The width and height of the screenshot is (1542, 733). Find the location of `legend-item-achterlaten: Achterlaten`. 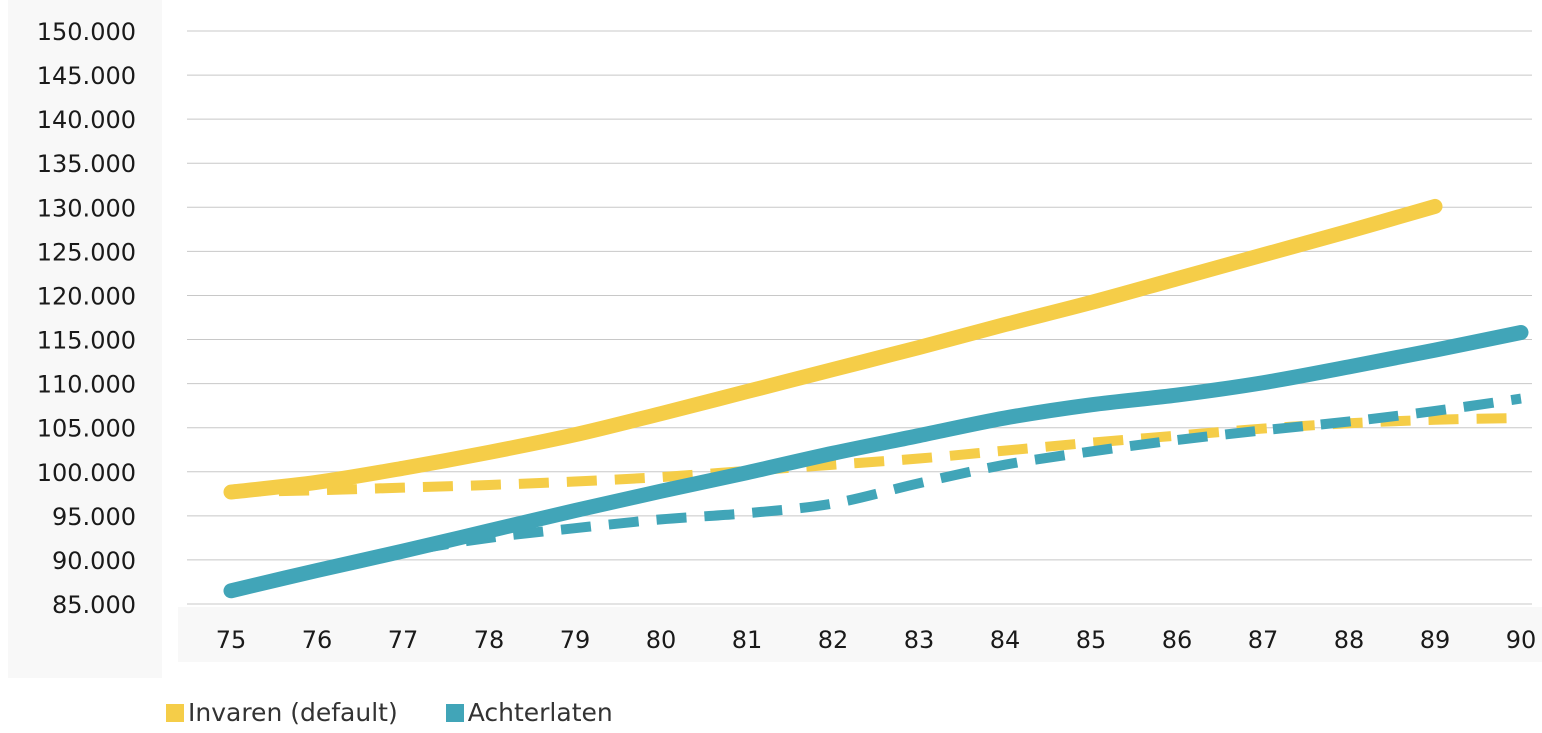

legend-item-achterlaten: Achterlaten is located at coordinates (529, 712).